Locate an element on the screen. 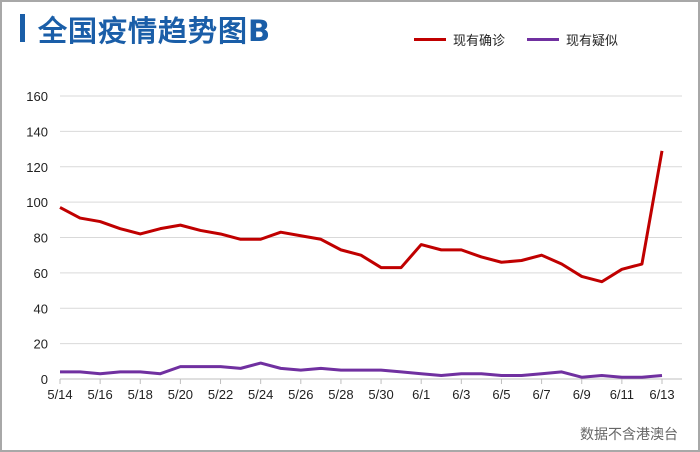 This screenshot has height=452, width=700. data-note: 数据不含港澳台 is located at coordinates (629, 435).